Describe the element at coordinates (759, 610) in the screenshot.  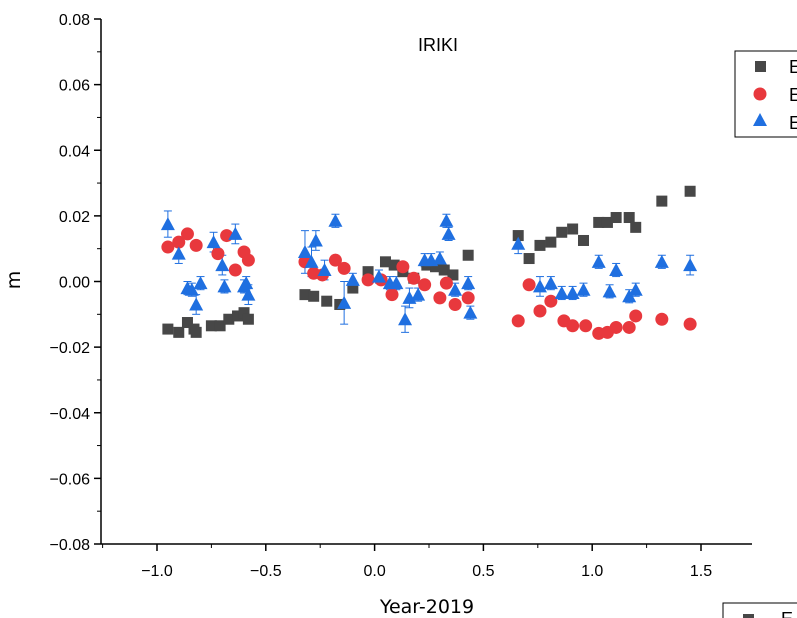
I see `legend-2: E` at that location.